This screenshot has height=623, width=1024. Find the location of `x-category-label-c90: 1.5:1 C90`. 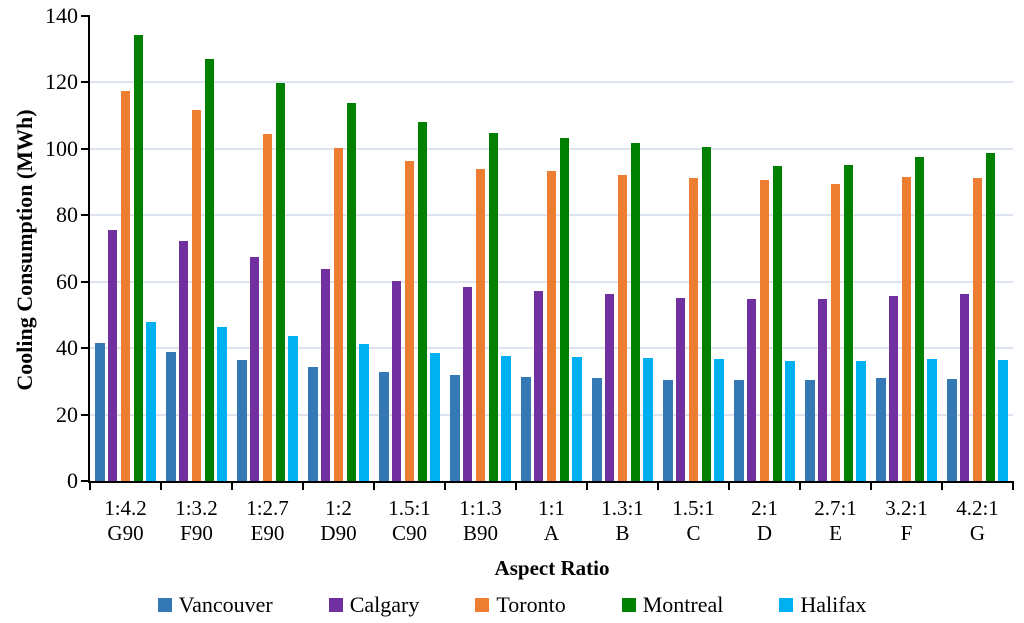

x-category-label-c90: 1.5:1 C90 is located at coordinates (409, 521).